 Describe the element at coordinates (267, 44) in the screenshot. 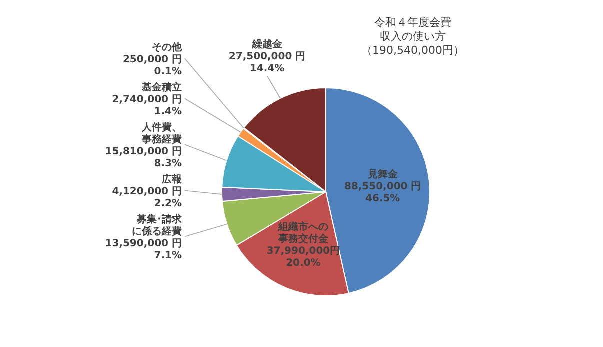

I see `slice-label: 繰越金` at that location.